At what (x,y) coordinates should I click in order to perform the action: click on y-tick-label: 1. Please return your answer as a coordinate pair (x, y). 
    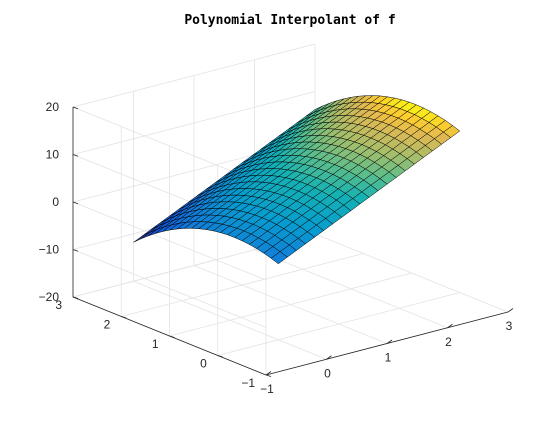
    Looking at the image, I should click on (155, 344).